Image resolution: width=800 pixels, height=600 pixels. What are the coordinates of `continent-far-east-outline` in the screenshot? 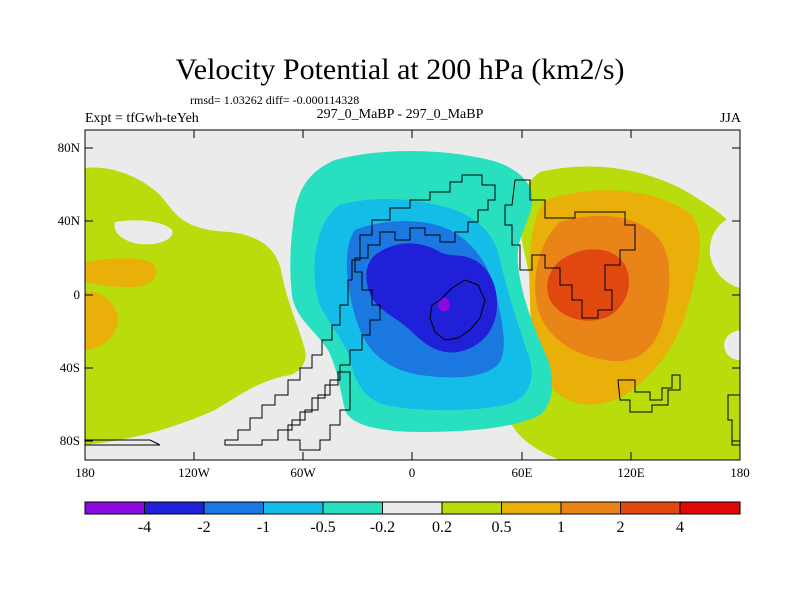 It's located at (649, 393).